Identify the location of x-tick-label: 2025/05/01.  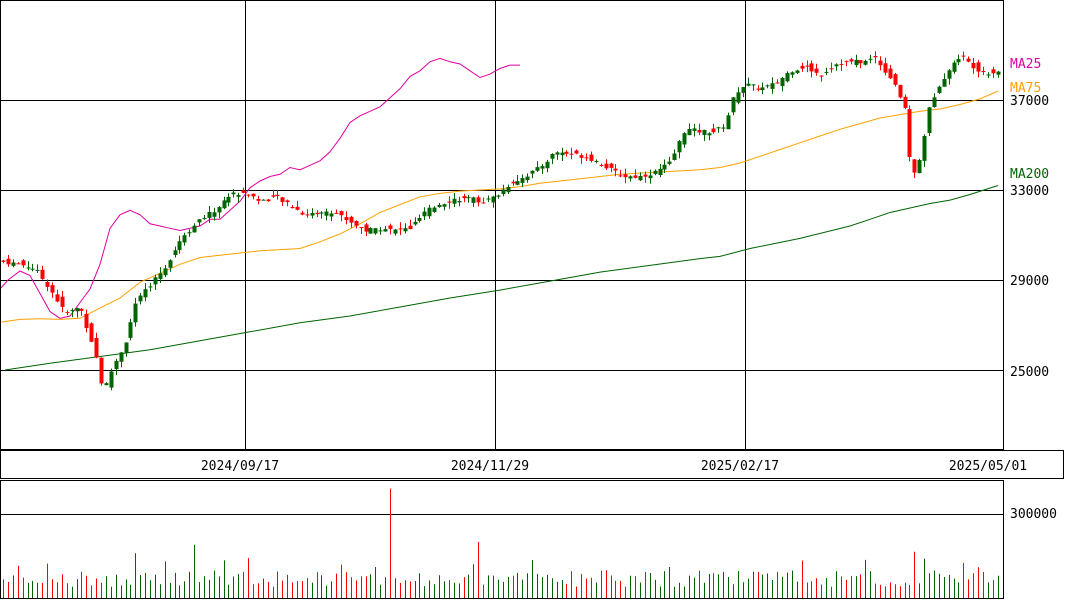
(988, 466).